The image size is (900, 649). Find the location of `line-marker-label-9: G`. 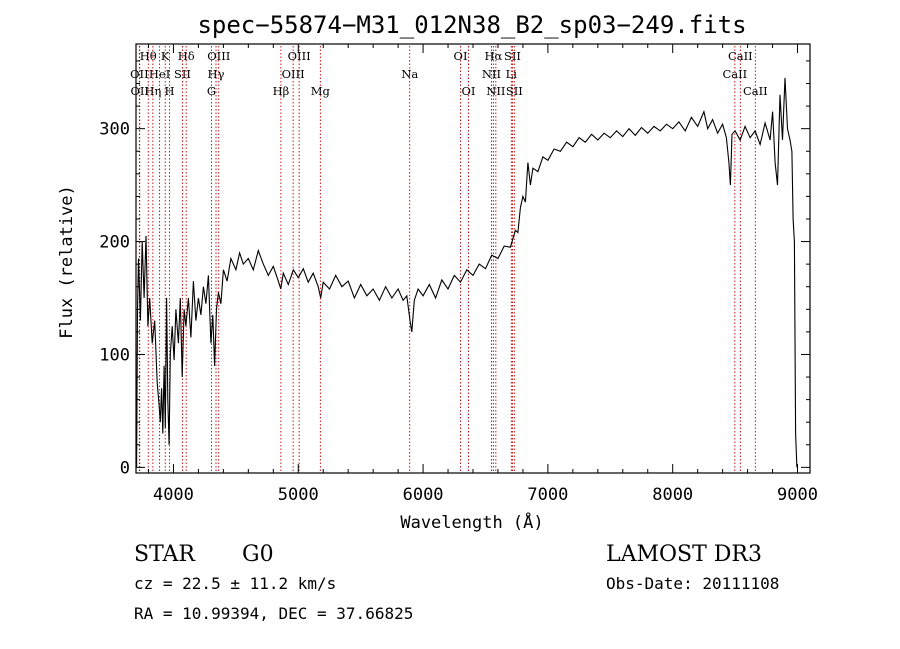

line-marker-label-9: G is located at coordinates (211, 91).